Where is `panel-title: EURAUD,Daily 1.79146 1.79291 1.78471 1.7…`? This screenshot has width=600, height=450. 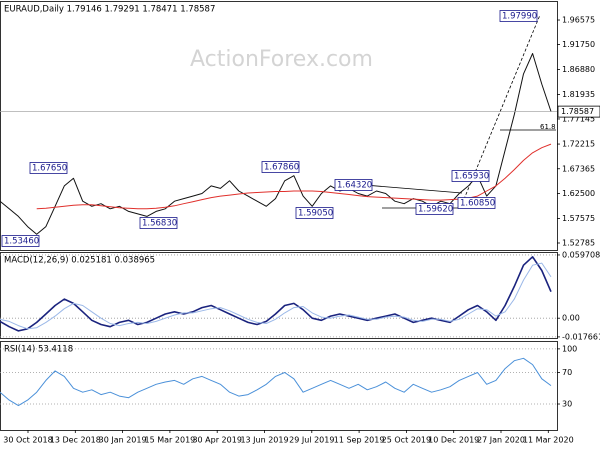 panel-title: EURAUD,Daily 1.79146 1.79291 1.78471 1.7… is located at coordinates (109, 10).